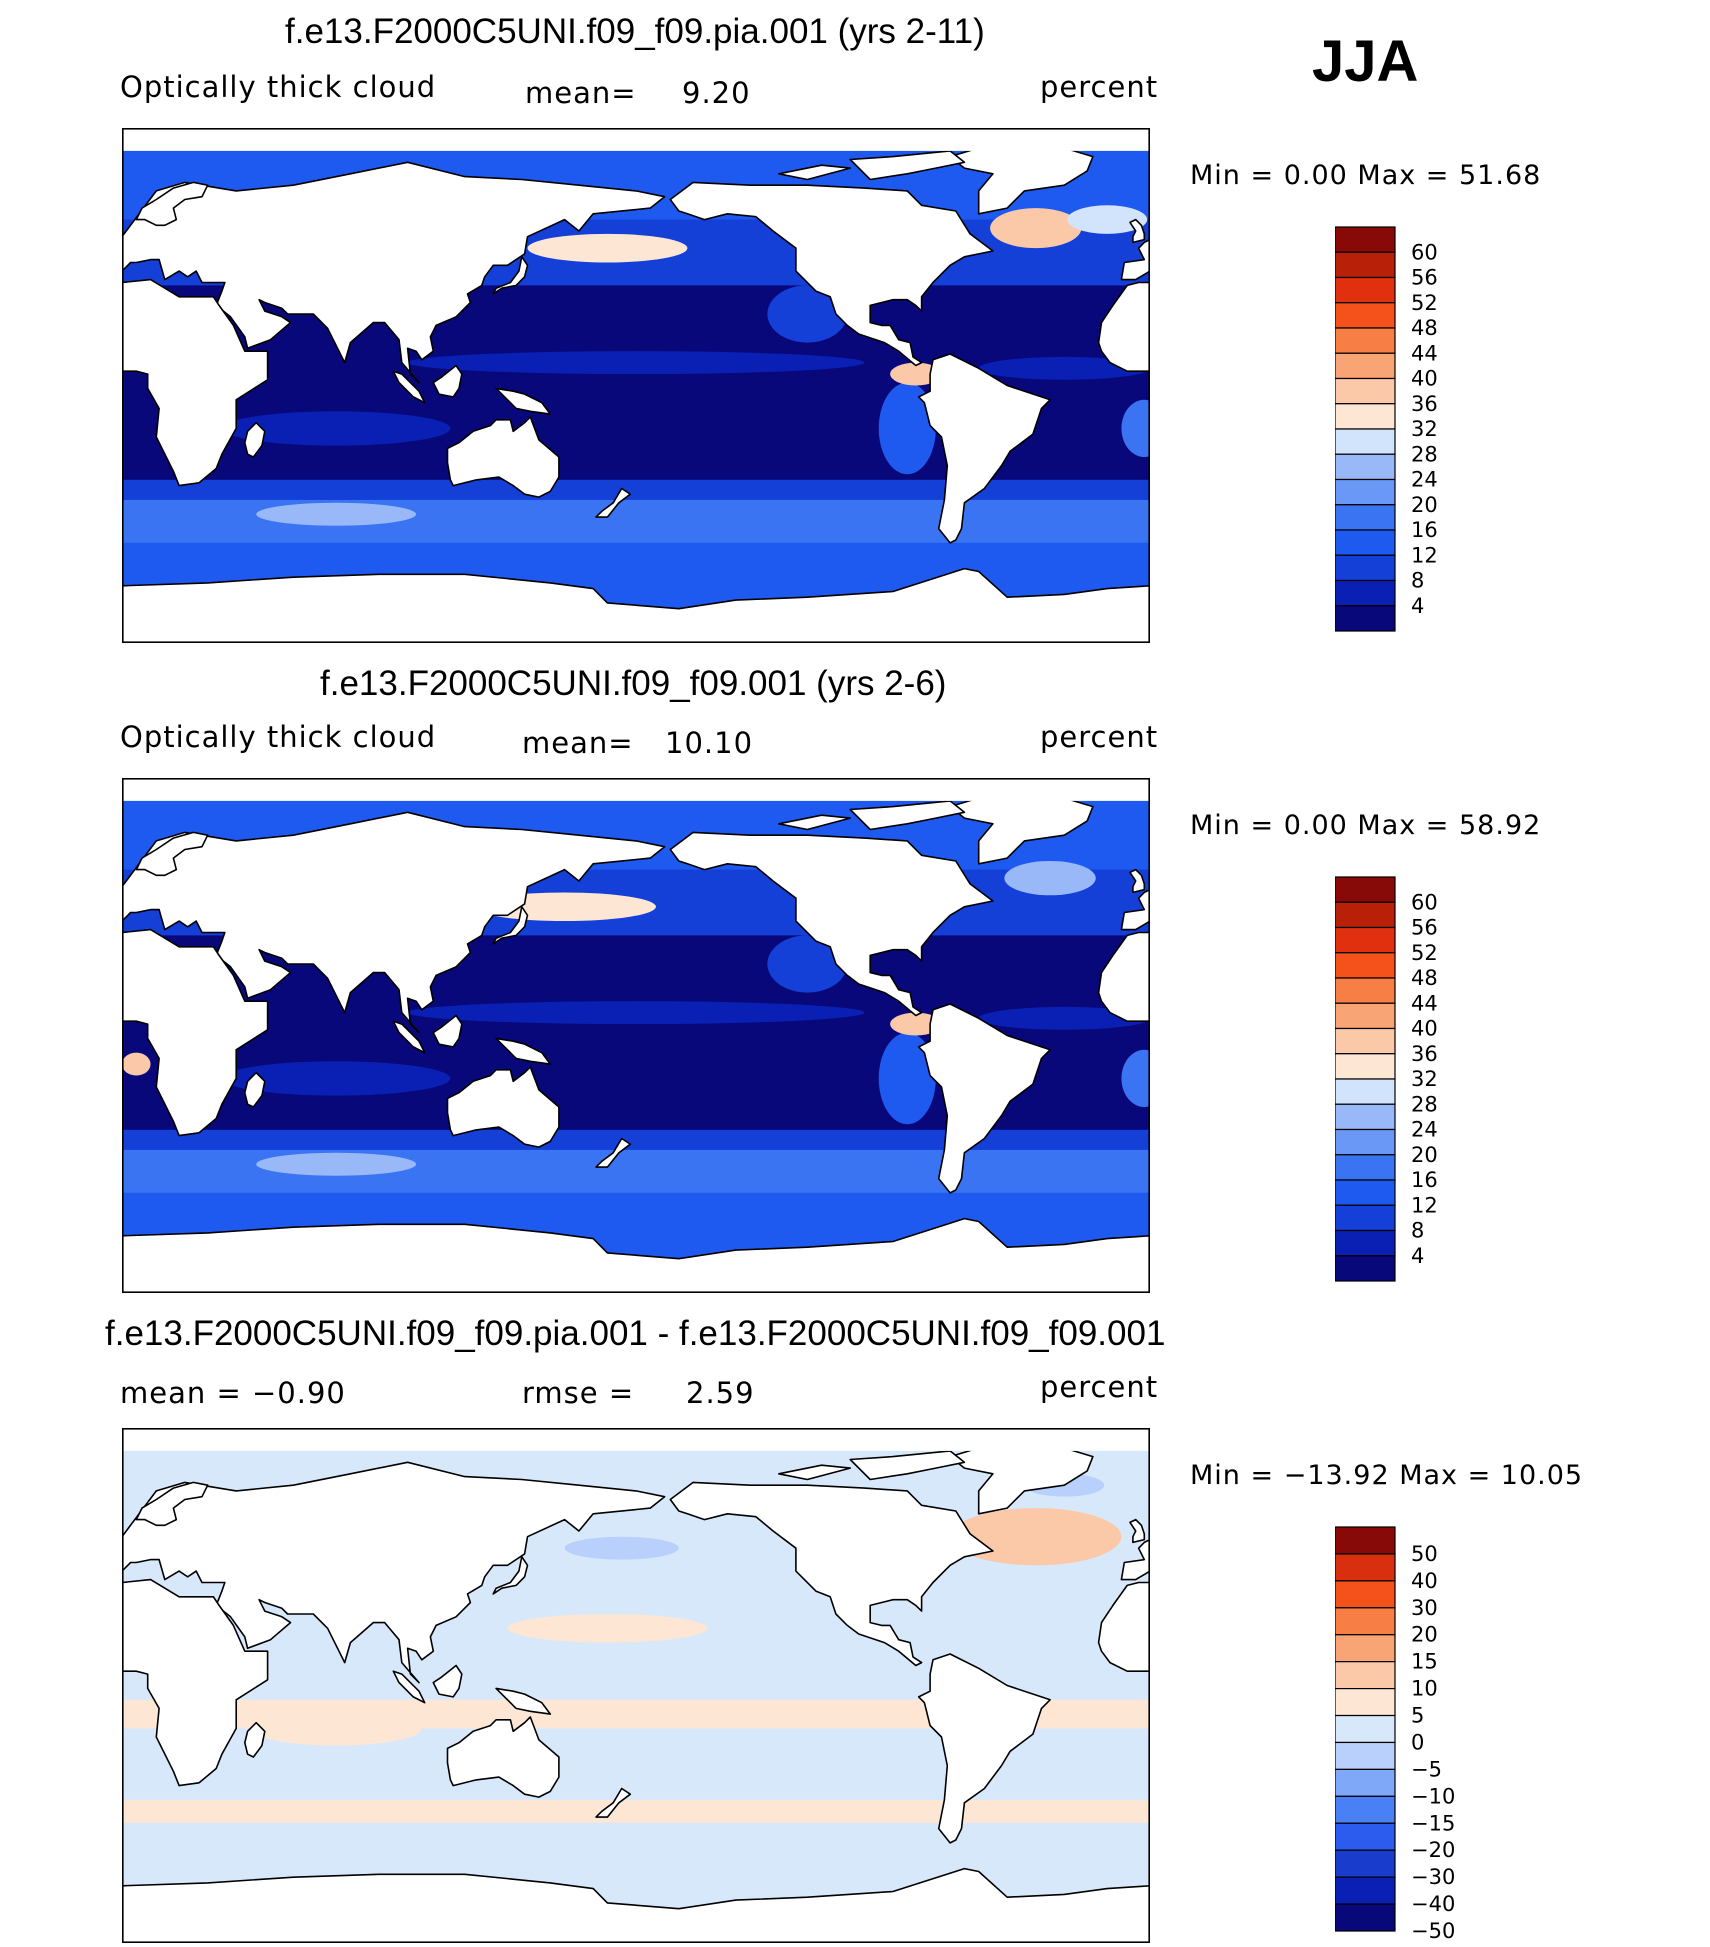  What do you see at coordinates (1417, 1716) in the screenshot?
I see `panel-3-colorbar-tick-label: 5` at bounding box center [1417, 1716].